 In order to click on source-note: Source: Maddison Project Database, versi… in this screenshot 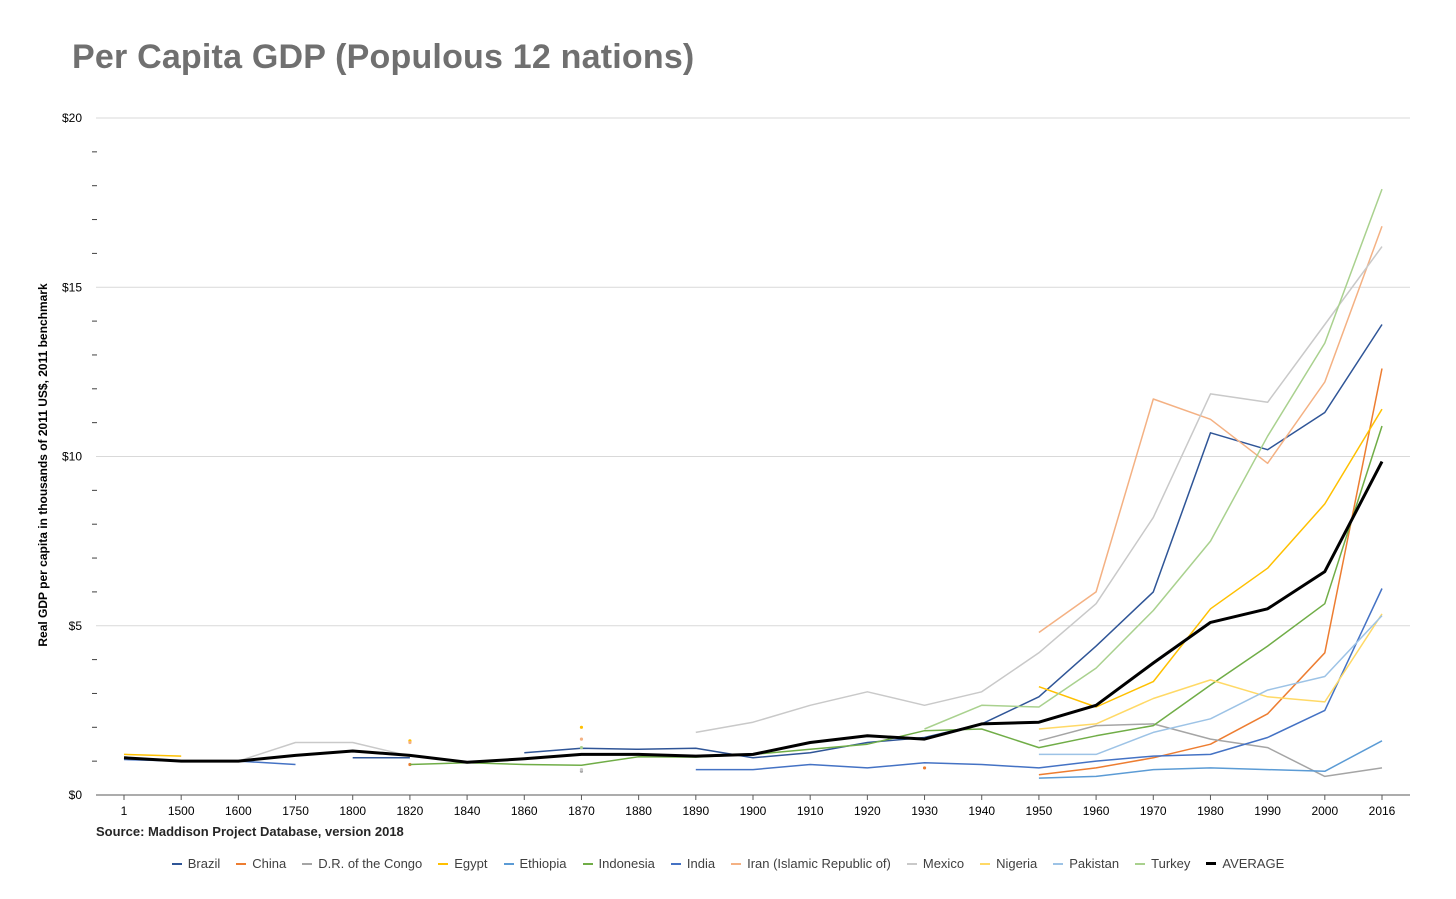, I will do `click(250, 831)`.